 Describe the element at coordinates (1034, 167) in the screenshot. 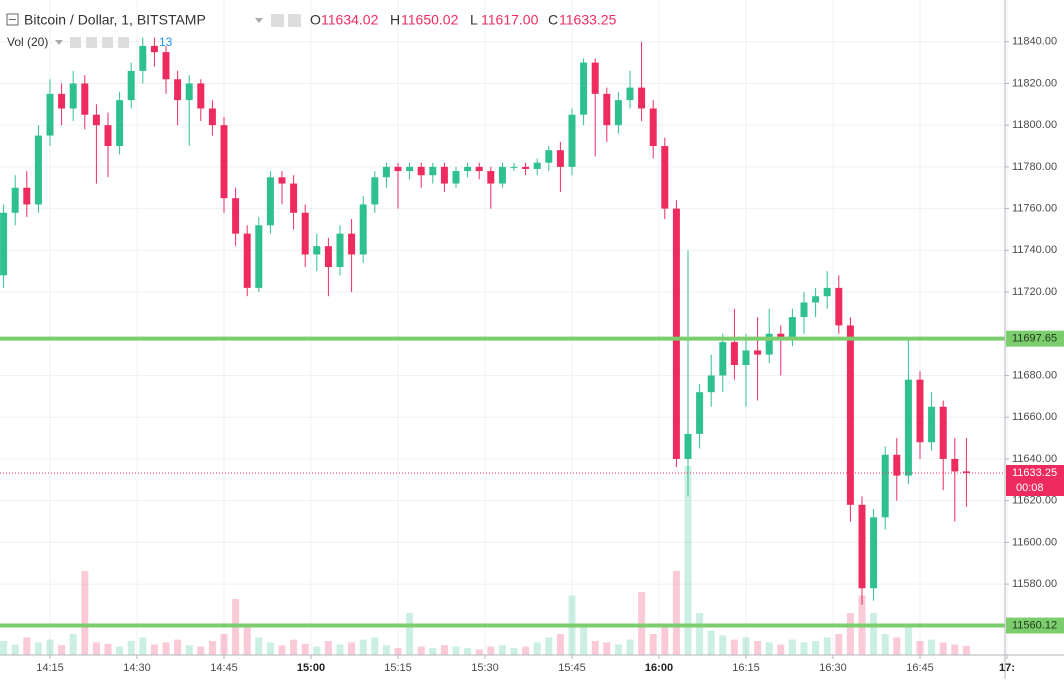

I see `y-tick-label: 11780.00` at that location.